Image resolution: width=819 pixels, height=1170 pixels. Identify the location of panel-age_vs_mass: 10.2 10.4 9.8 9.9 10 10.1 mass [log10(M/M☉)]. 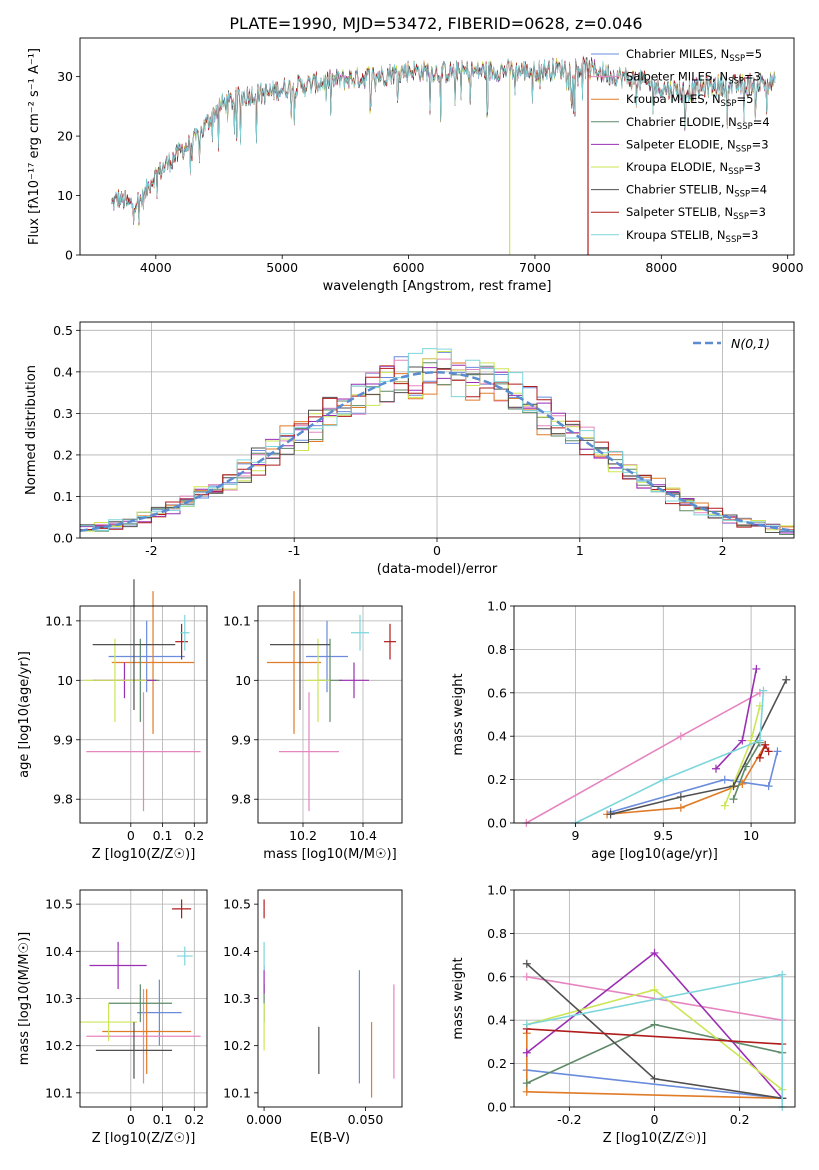
(313, 720).